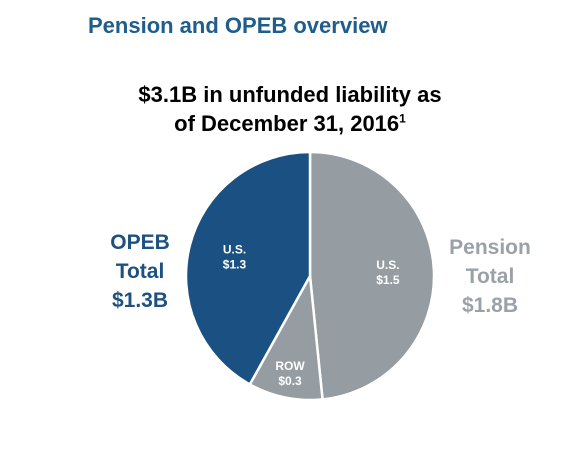 The height and width of the screenshot is (455, 580). I want to click on chart-title-line1: $3.1B in unfunded liability as, so click(290, 94).